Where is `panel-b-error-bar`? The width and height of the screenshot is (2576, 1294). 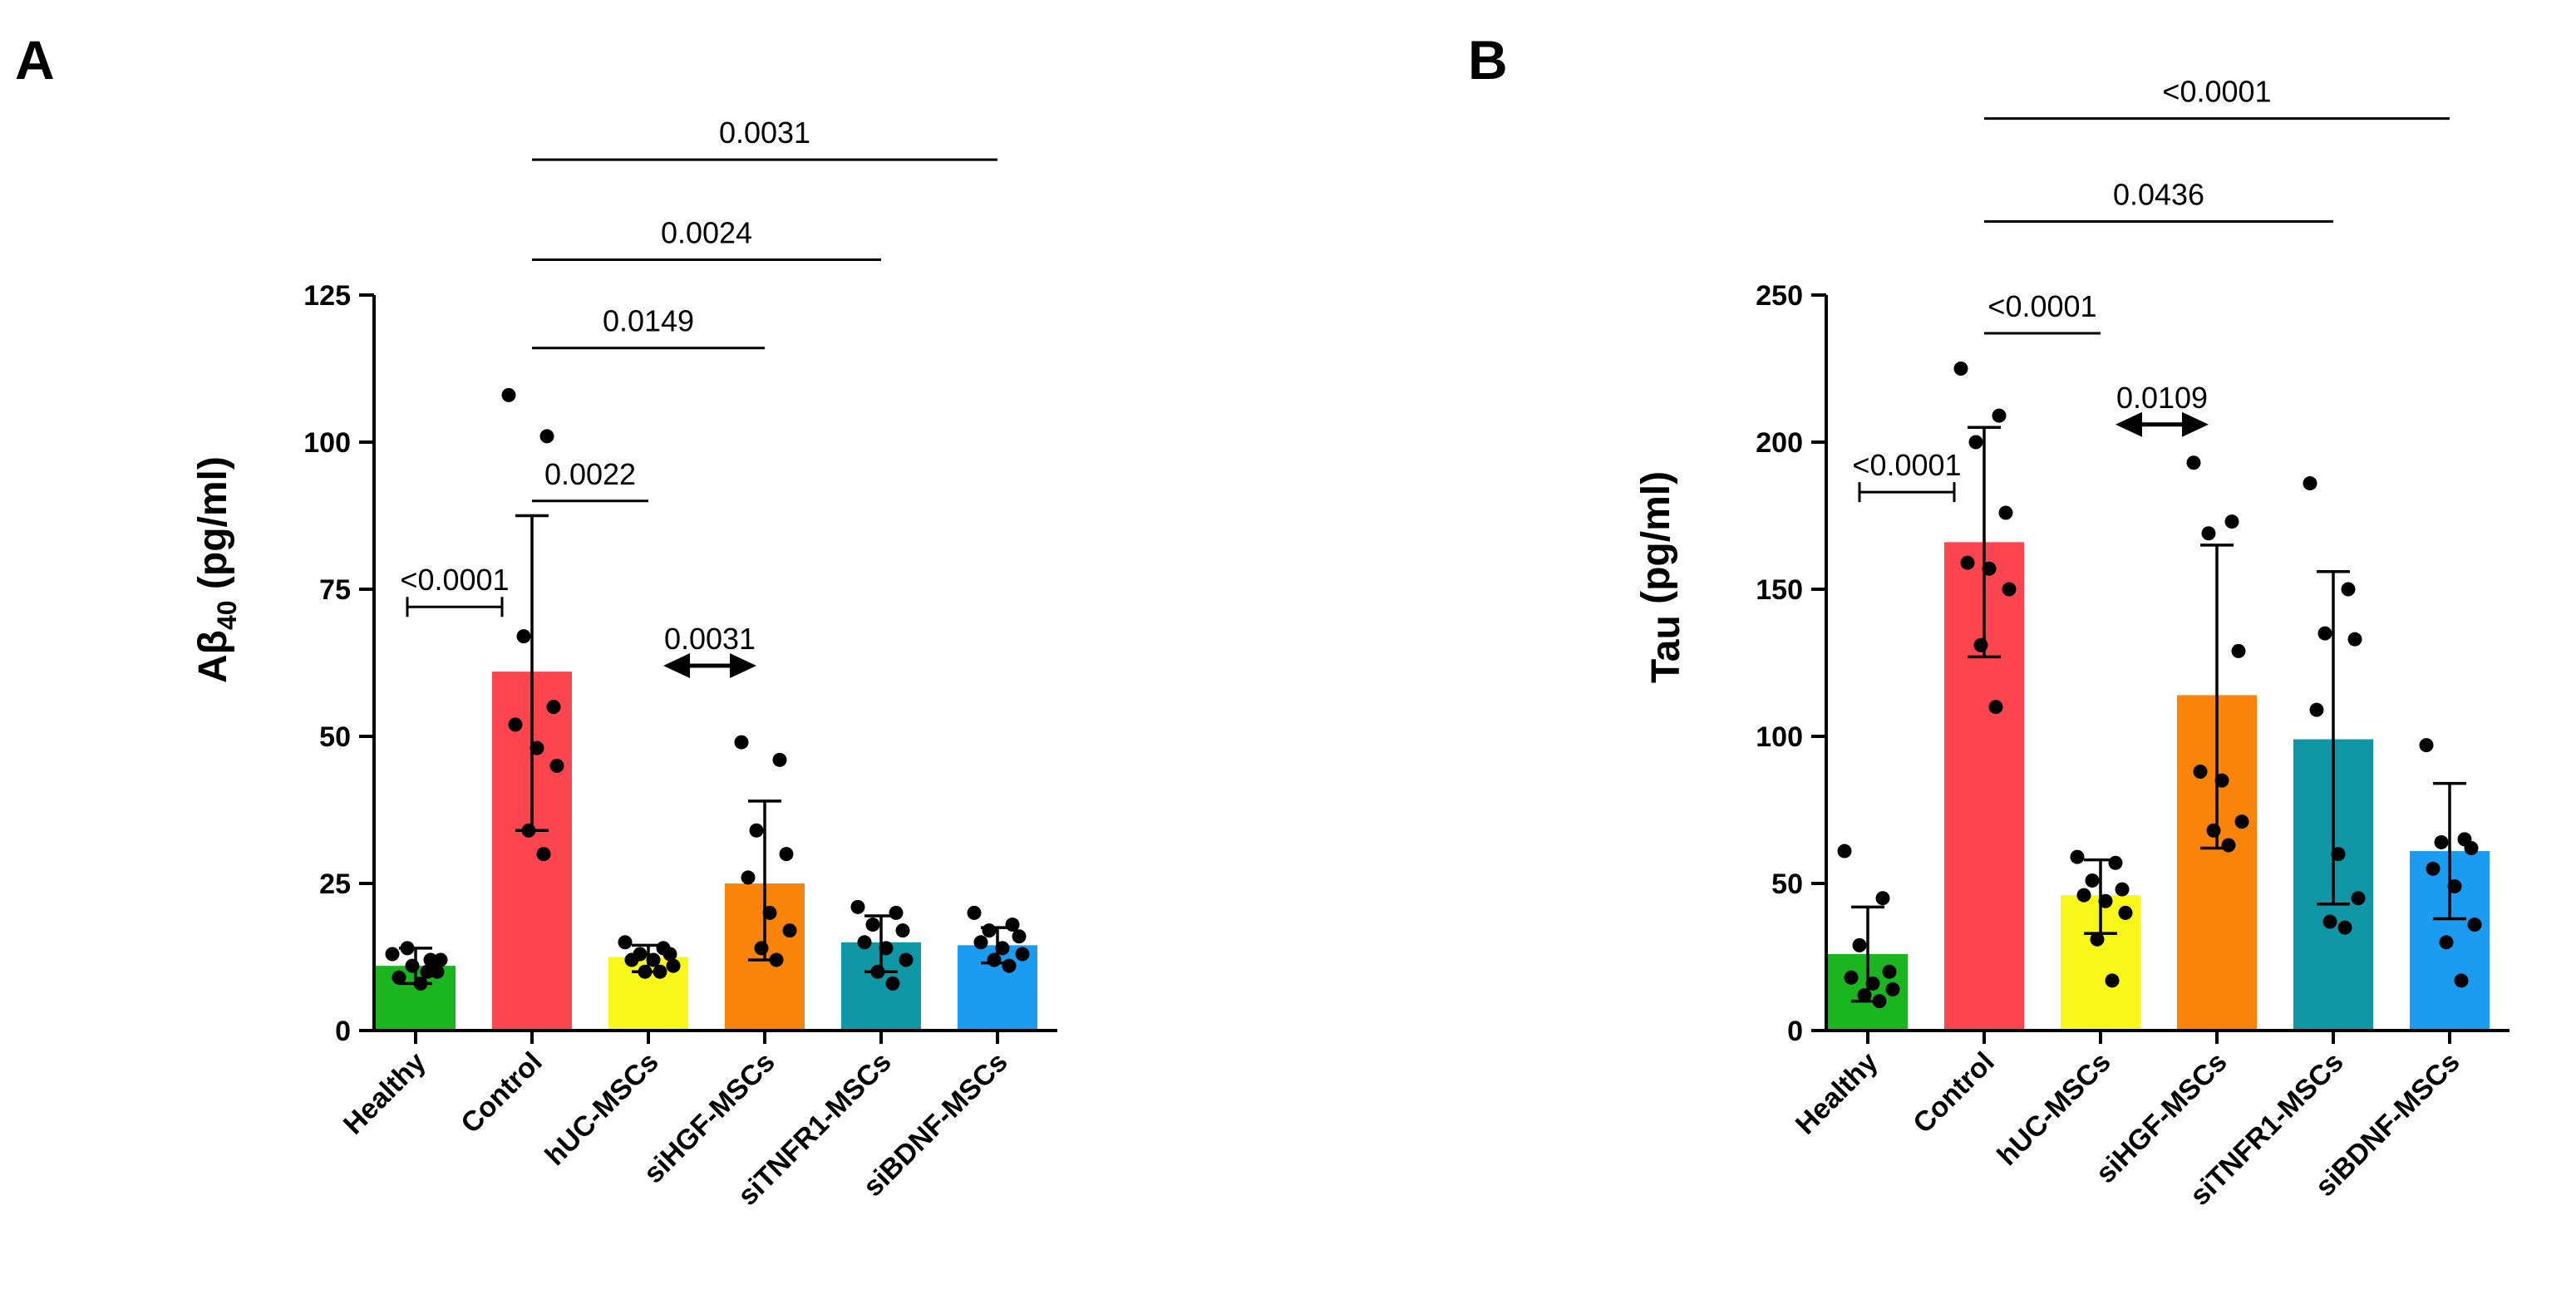 panel-b-error-bar is located at coordinates (1867, 954).